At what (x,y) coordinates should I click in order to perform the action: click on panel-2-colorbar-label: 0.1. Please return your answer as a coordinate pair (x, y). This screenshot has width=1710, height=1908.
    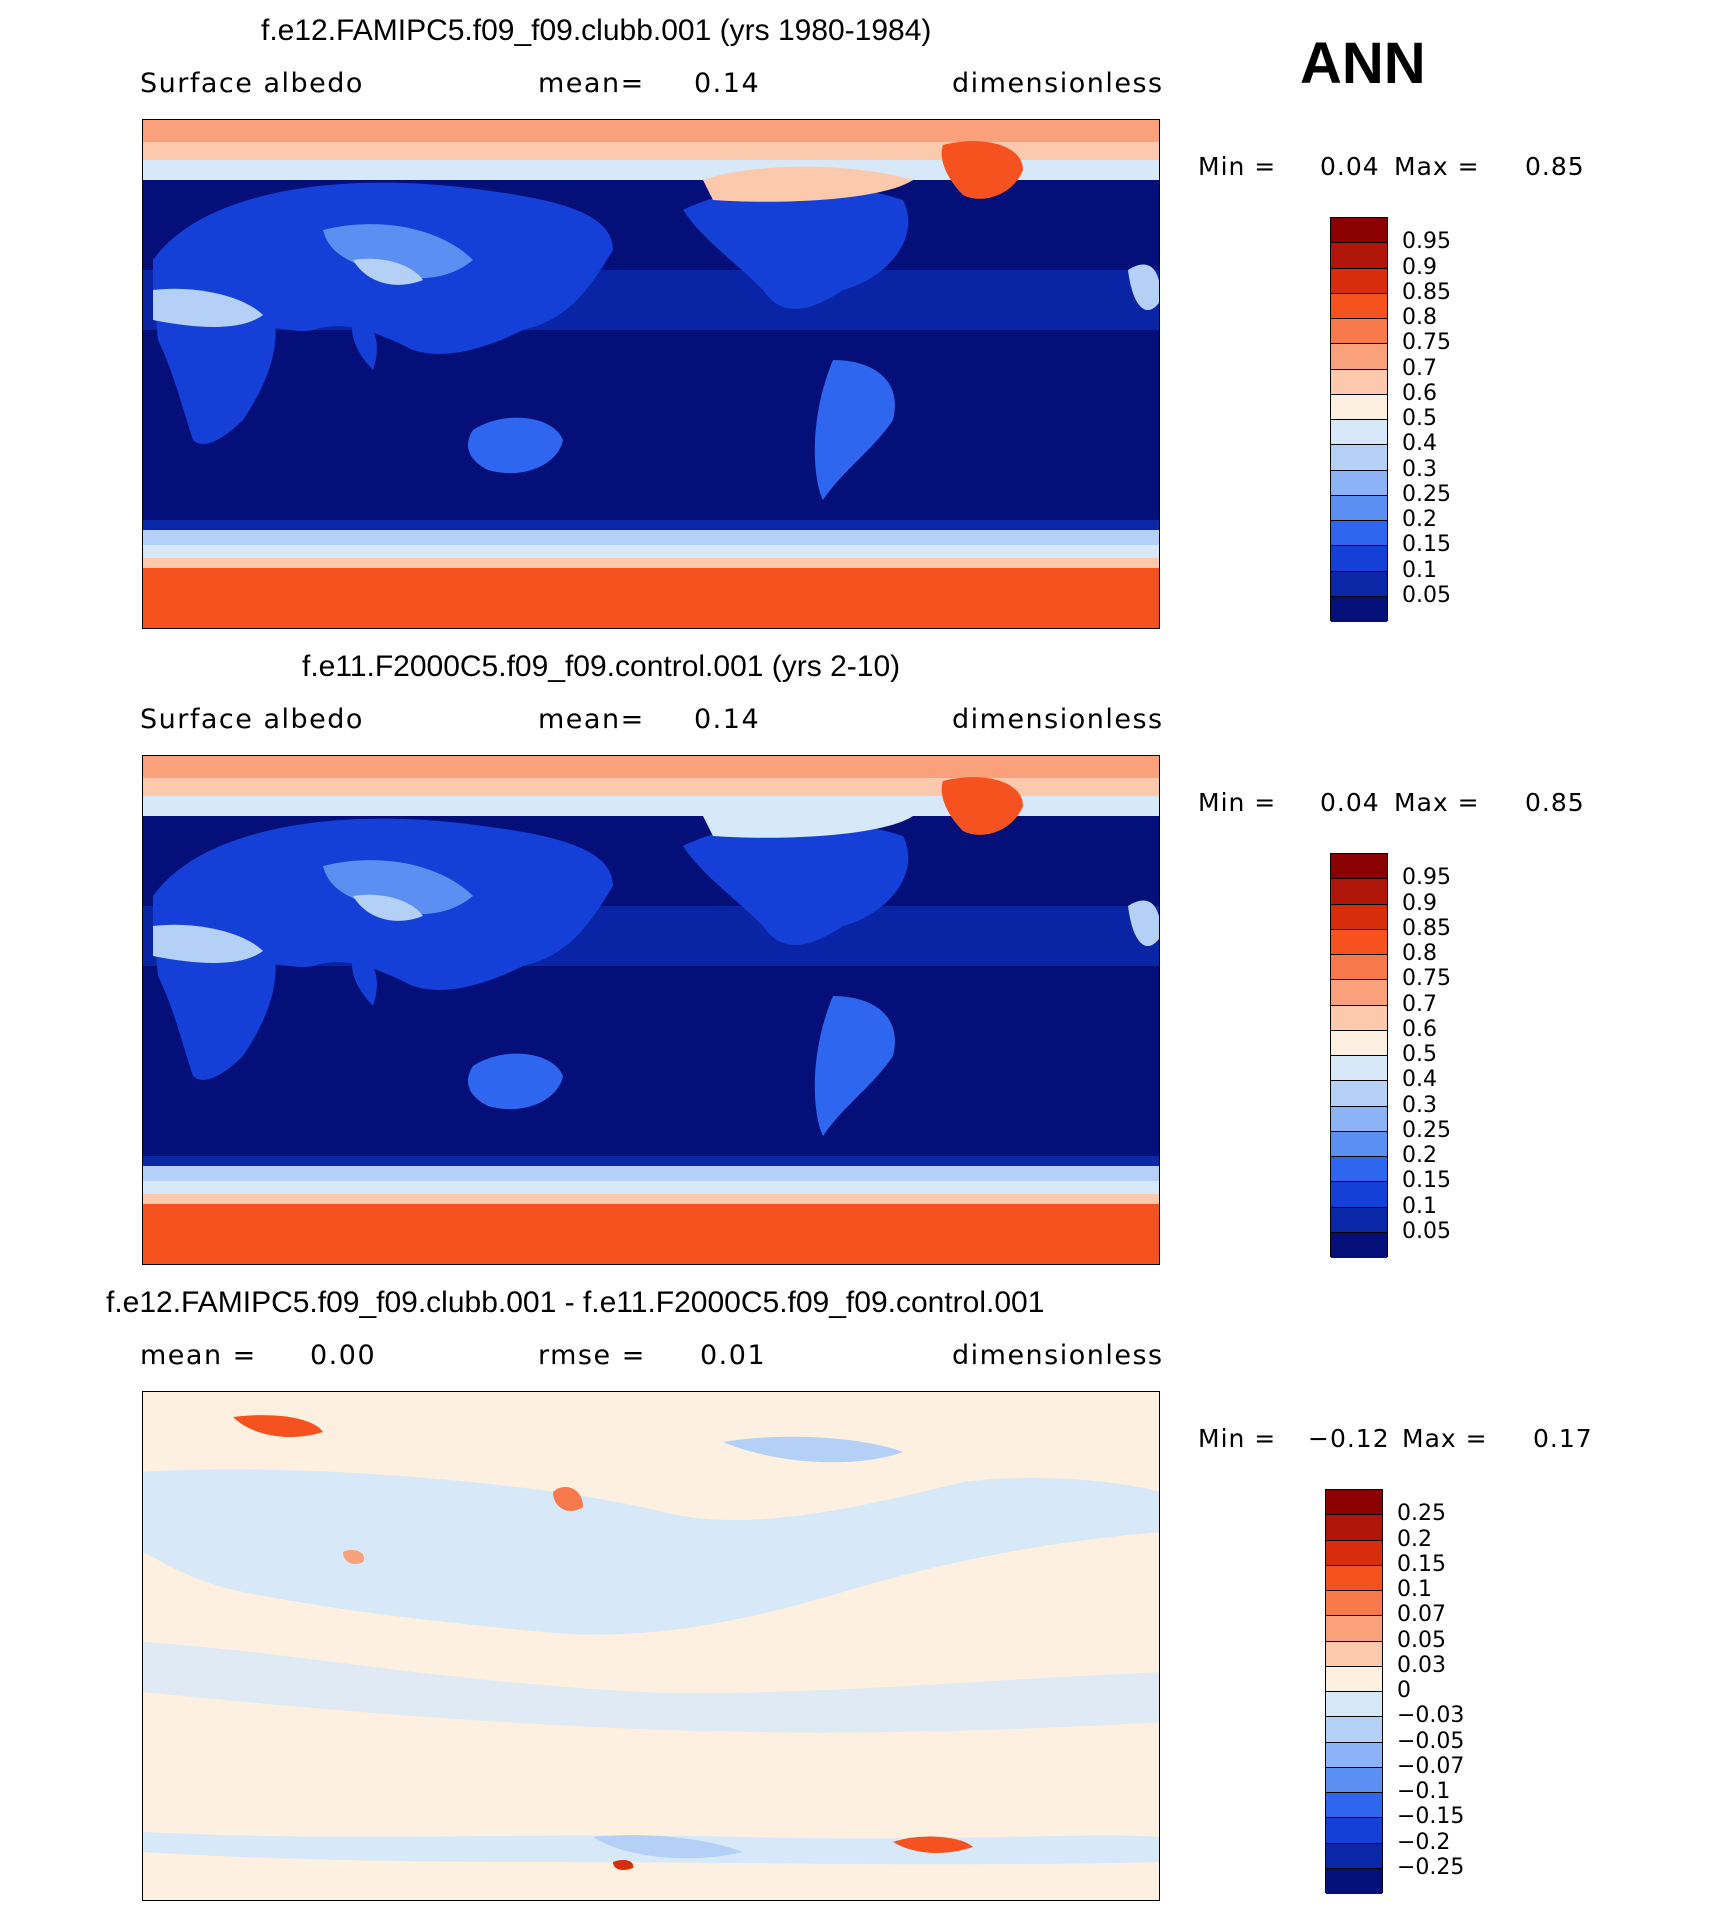
    Looking at the image, I should click on (1419, 1206).